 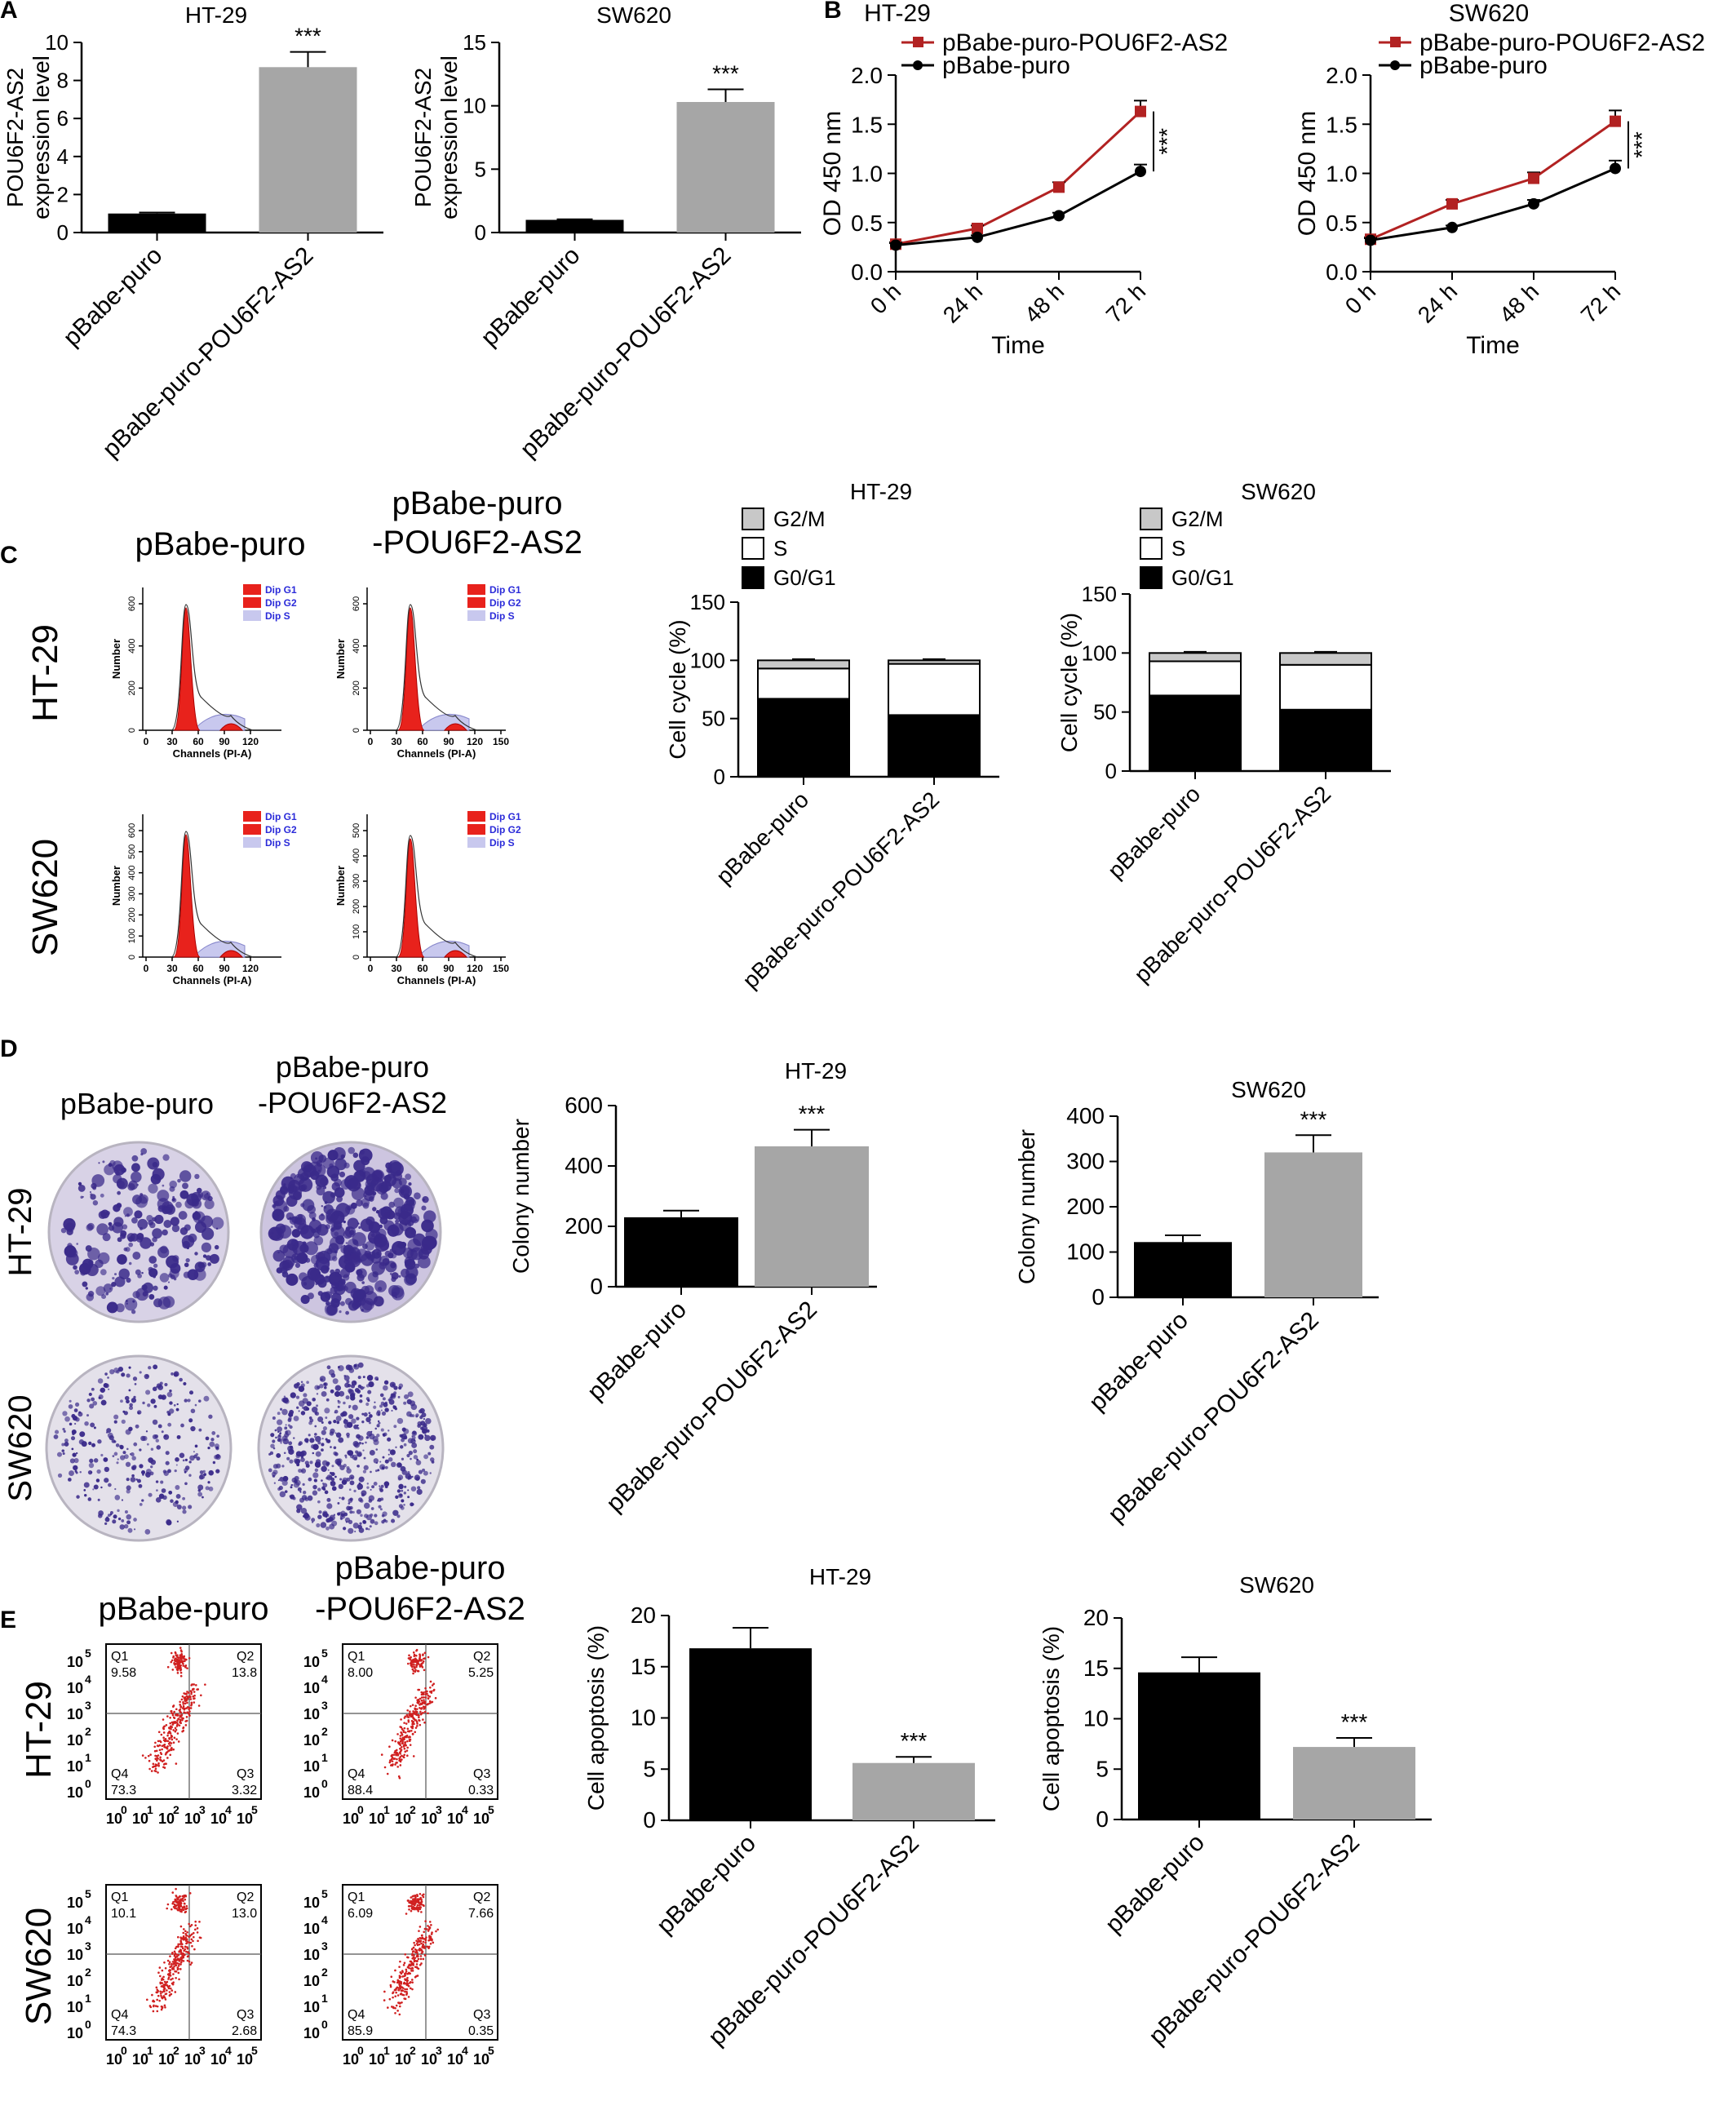 I want to click on g2-peak, so click(x=231, y=954).